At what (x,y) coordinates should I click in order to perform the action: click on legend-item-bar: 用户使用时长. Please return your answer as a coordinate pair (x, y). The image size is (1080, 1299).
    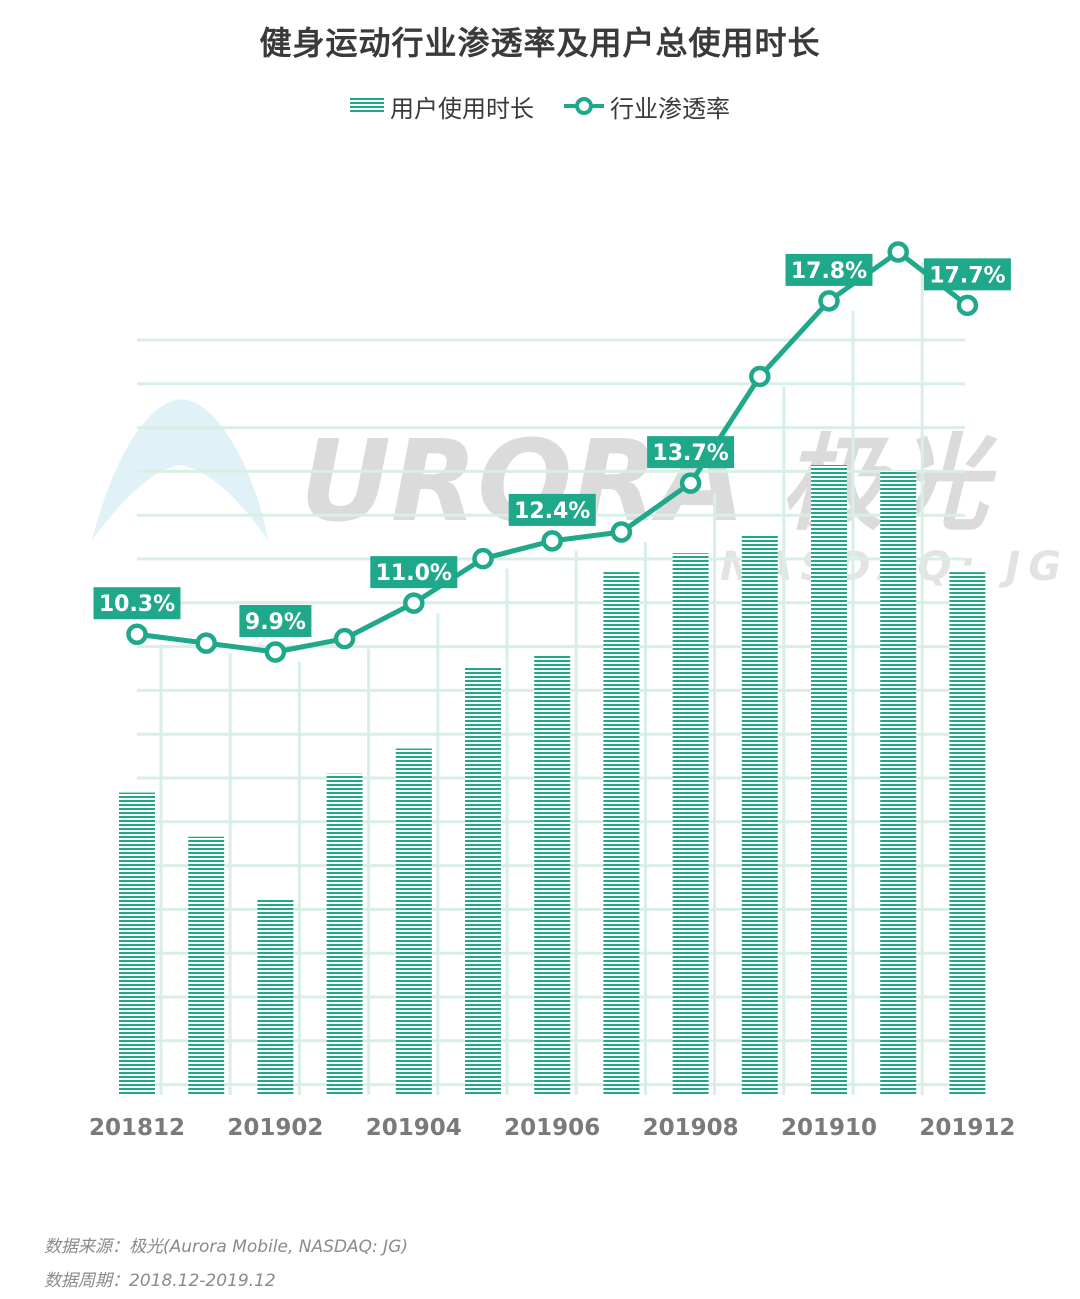
    Looking at the image, I should click on (442, 106).